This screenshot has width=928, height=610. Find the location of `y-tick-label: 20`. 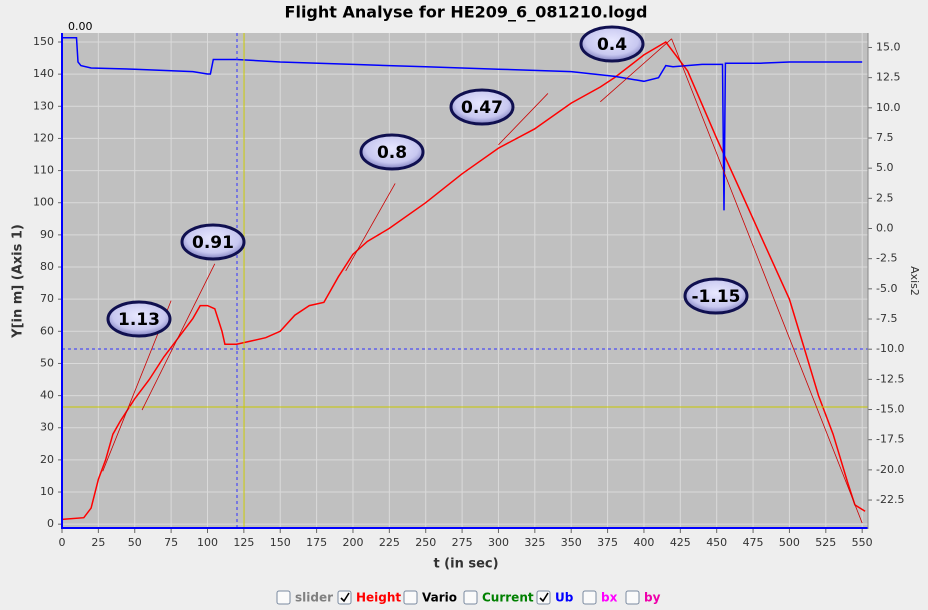

y-tick-label: 20 is located at coordinates (47, 459).